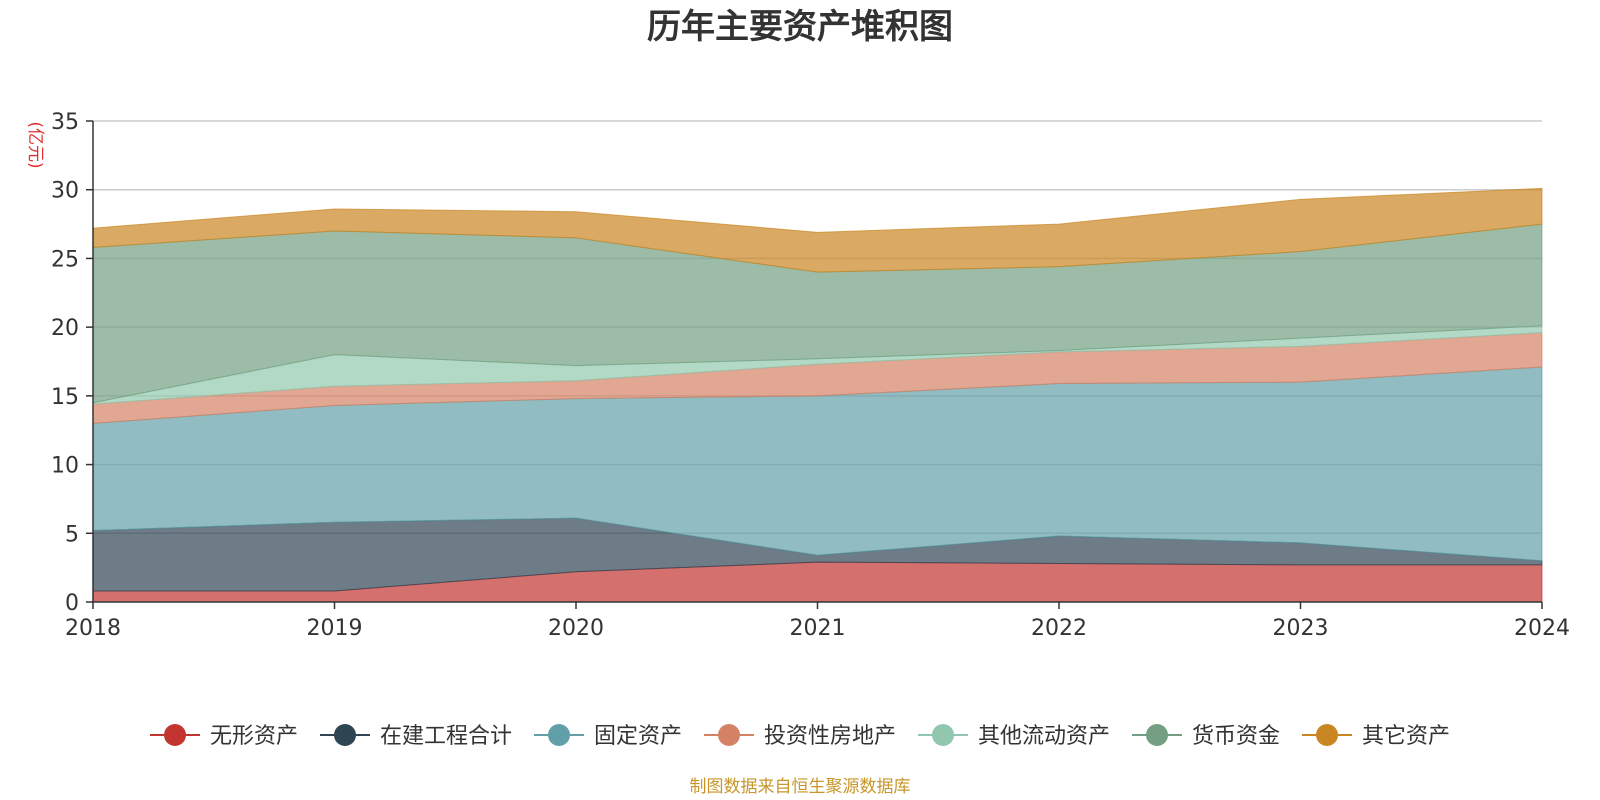  What do you see at coordinates (638, 736) in the screenshot?
I see `legend-label: 固定资产` at bounding box center [638, 736].